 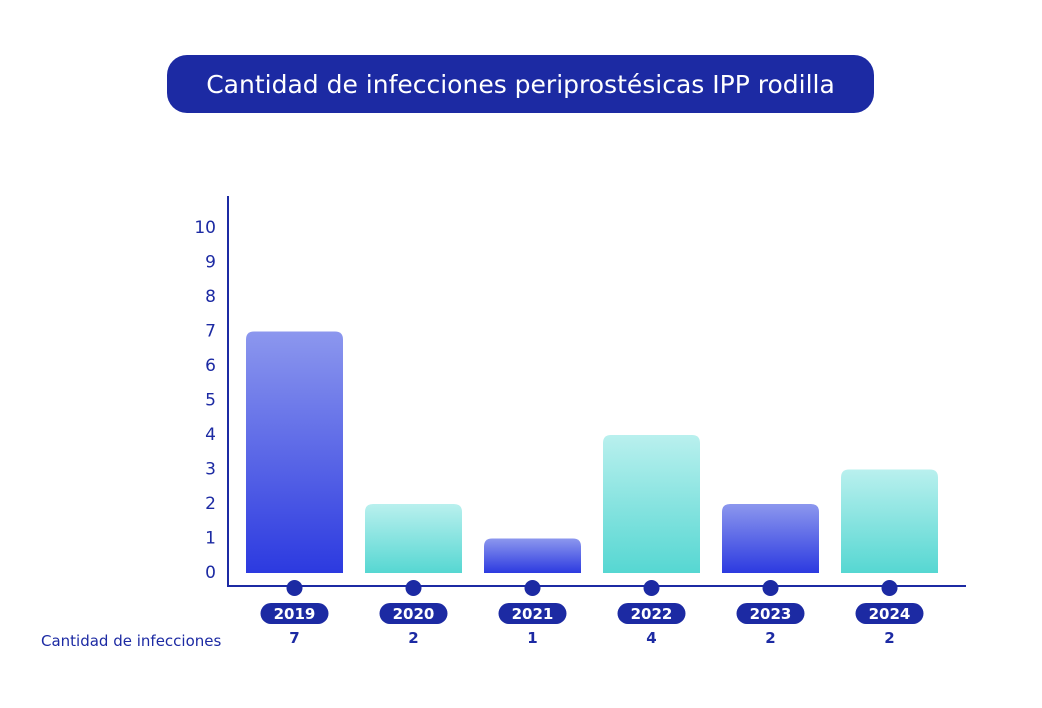 I want to click on x-tick-label: 2020, so click(x=414, y=614).